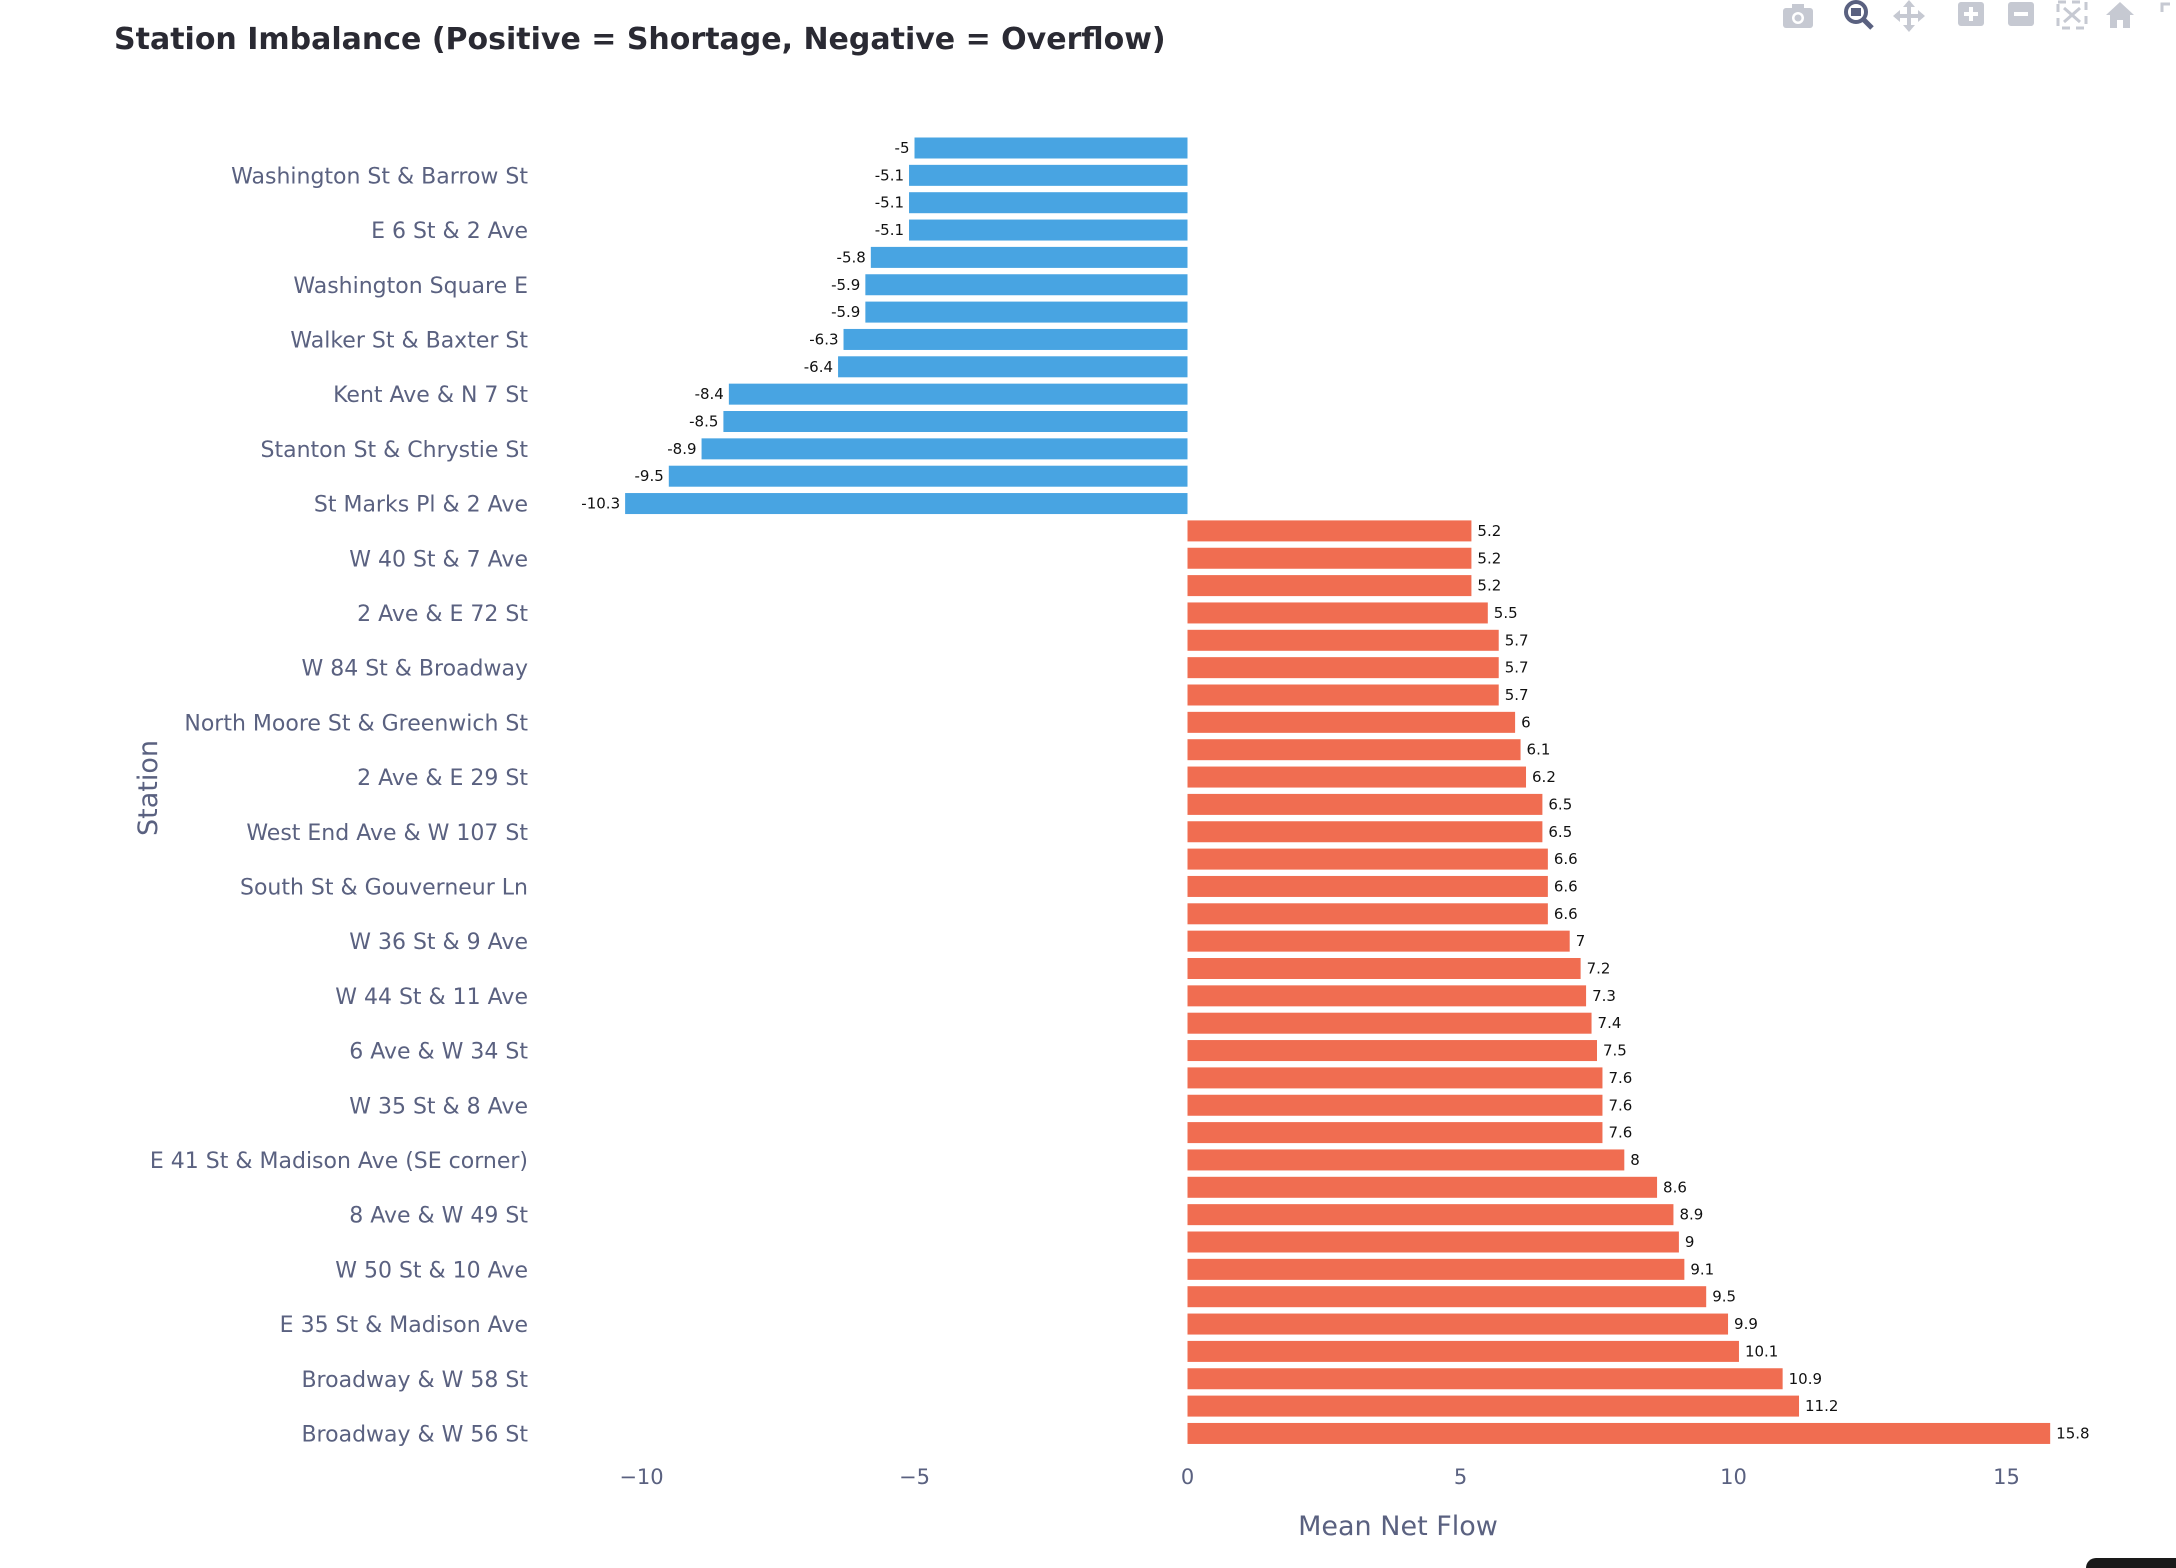 This screenshot has height=1568, width=2176. I want to click on data-label: 5.2, so click(1489, 531).